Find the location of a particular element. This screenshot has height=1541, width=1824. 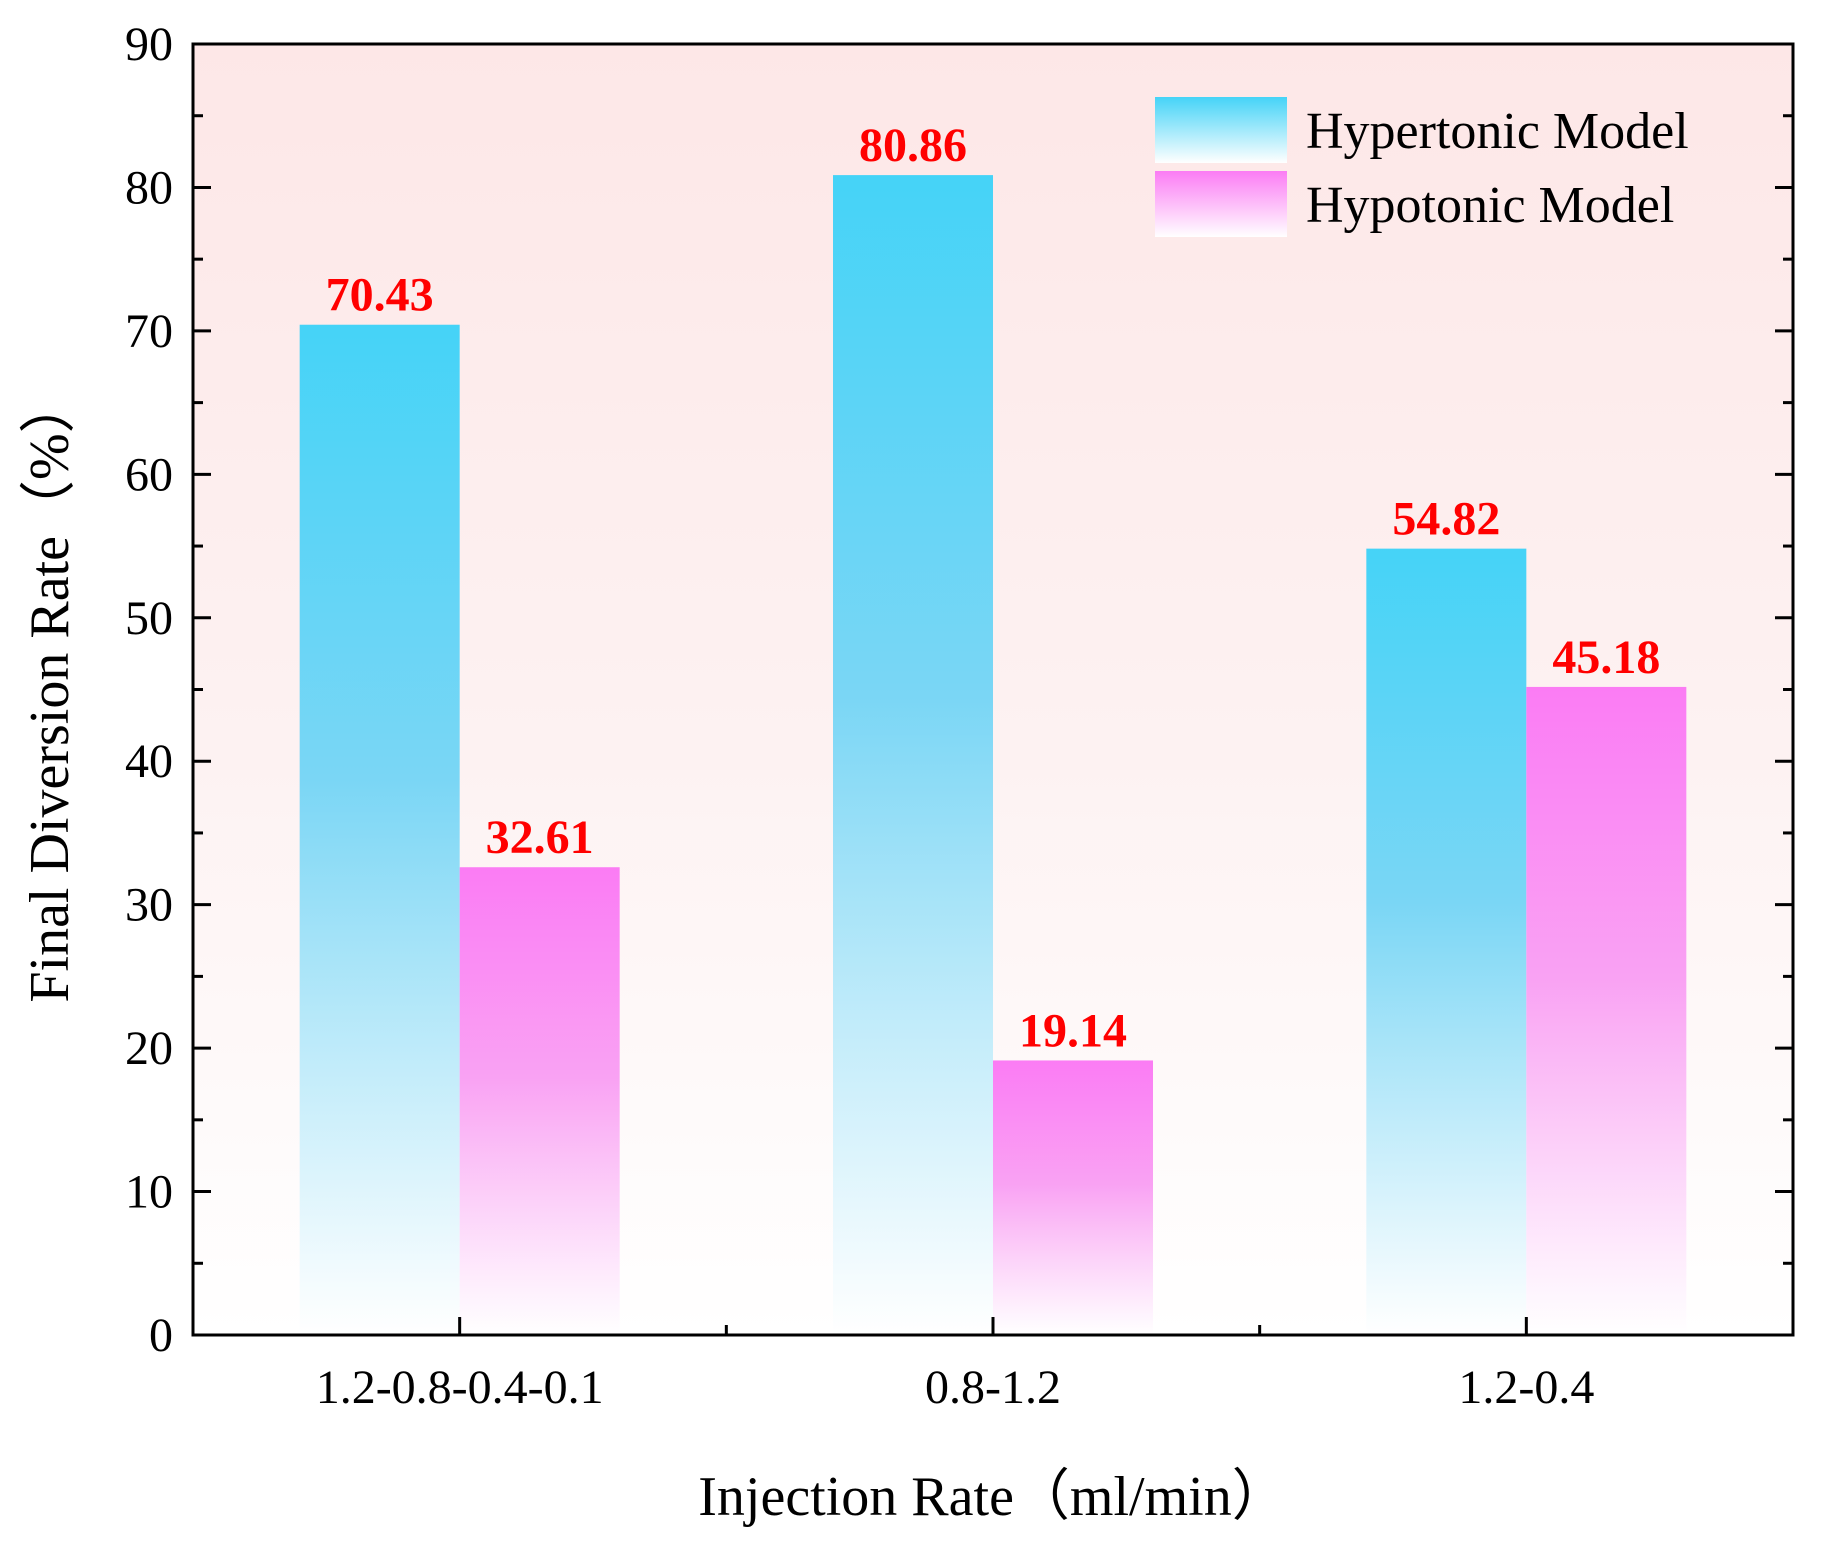

y-tick-label: 60 is located at coordinates (149, 474).